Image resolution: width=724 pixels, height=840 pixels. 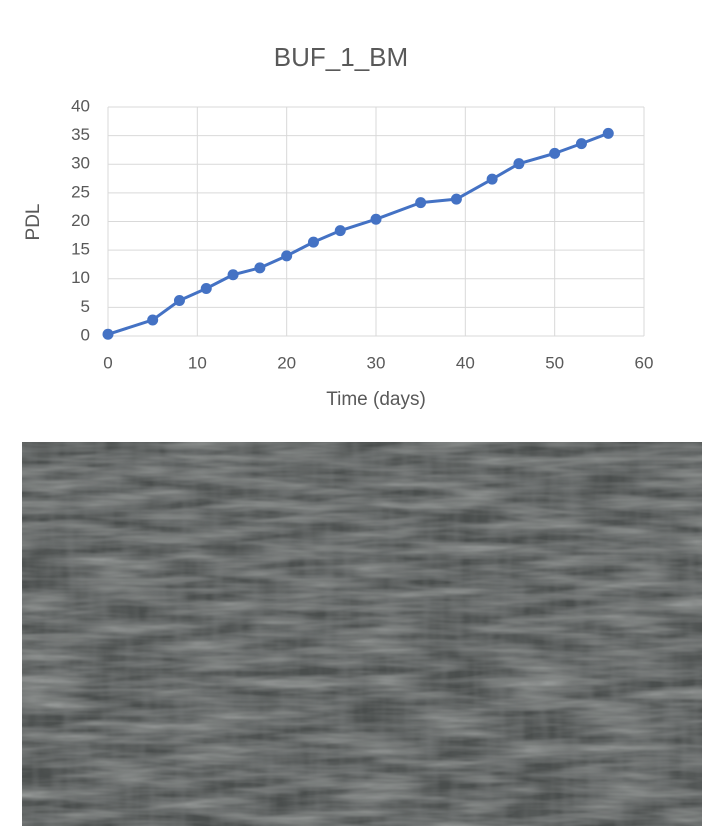 What do you see at coordinates (85, 334) in the screenshot?
I see `y-tick-label: 0` at bounding box center [85, 334].